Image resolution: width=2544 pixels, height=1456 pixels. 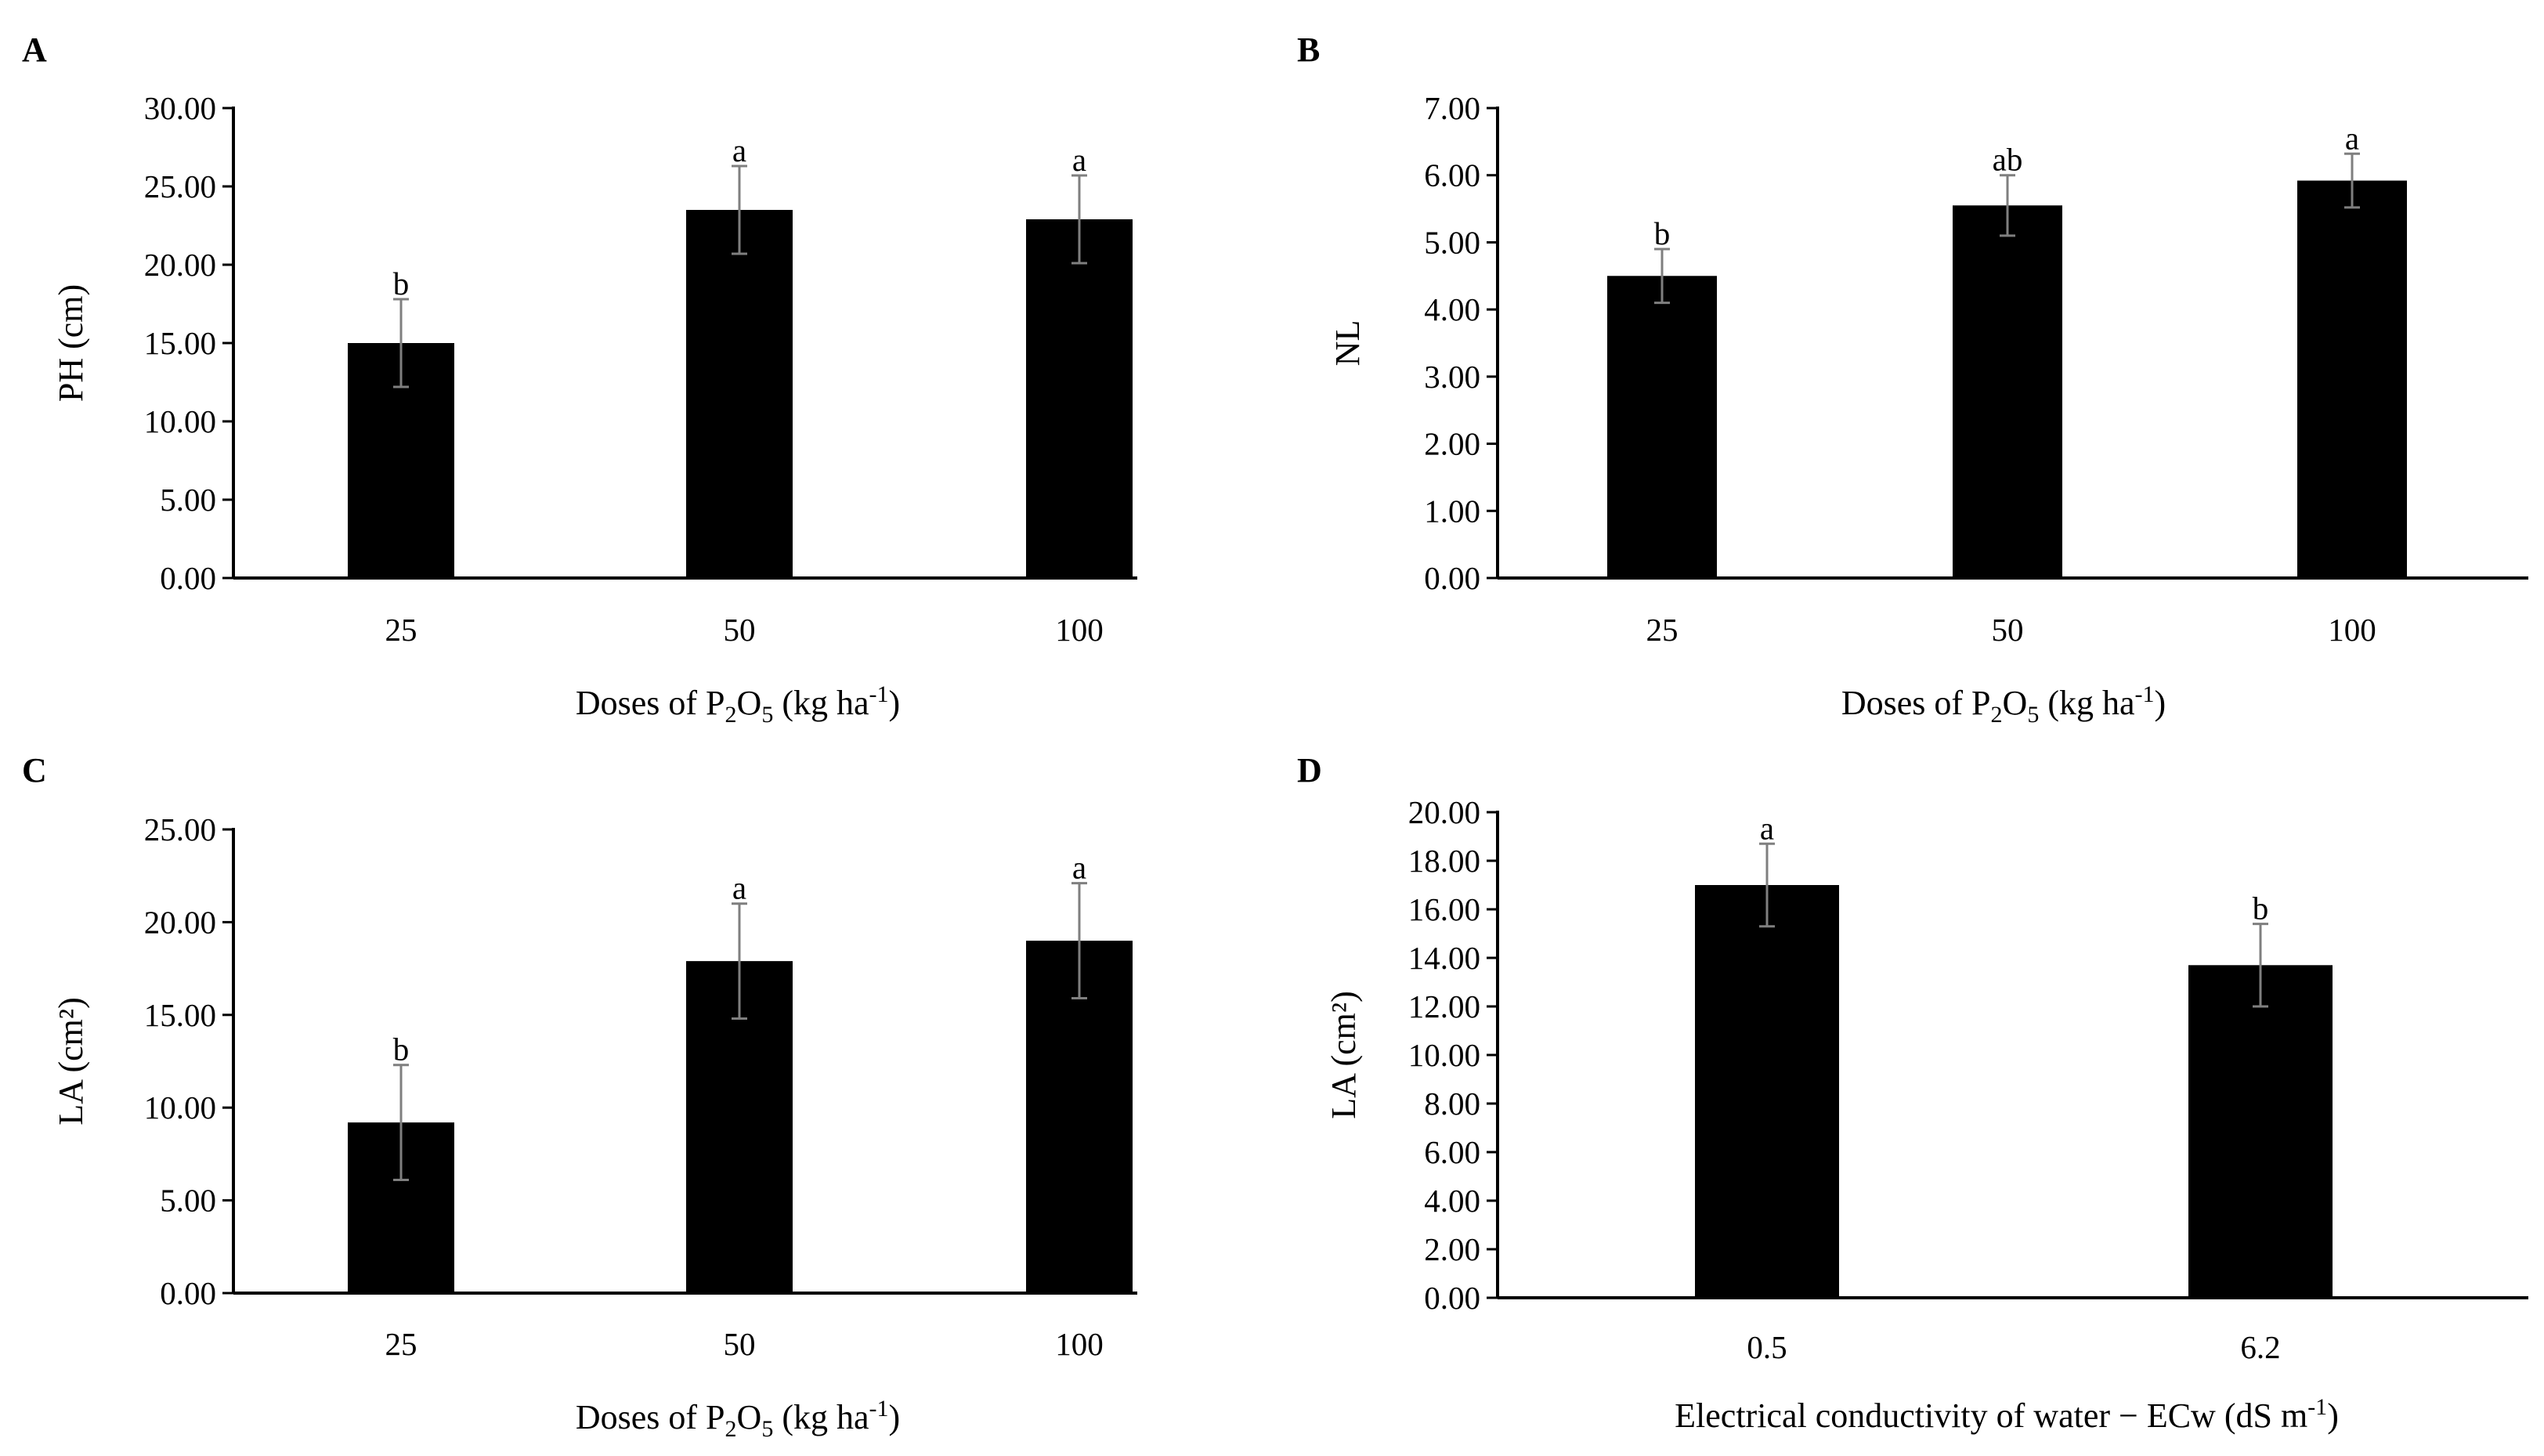 I want to click on x-tick-label: 0.5, so click(x=1767, y=1347).